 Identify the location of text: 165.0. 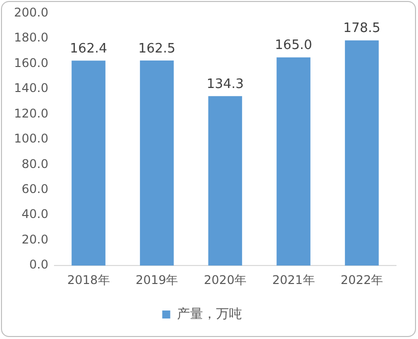
(293, 46).